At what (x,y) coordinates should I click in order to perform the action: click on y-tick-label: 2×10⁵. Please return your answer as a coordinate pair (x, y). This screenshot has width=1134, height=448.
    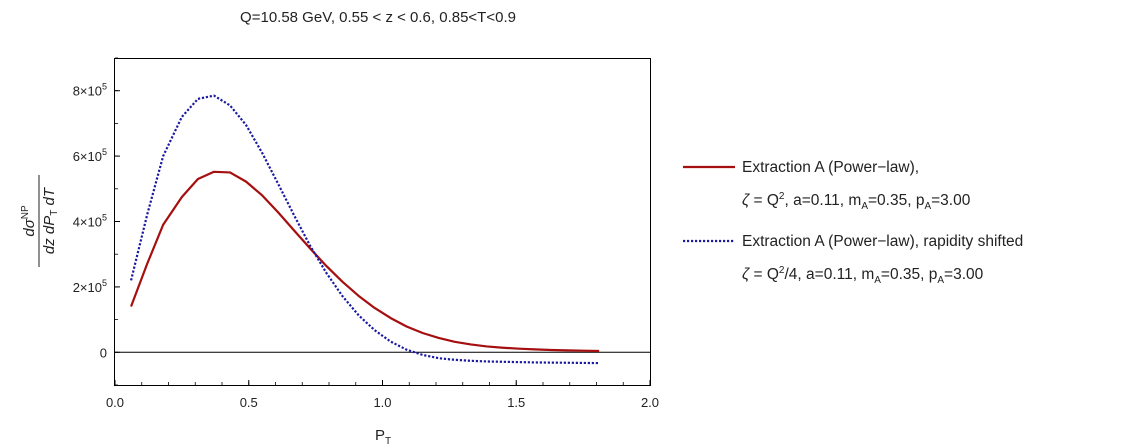
    Looking at the image, I should click on (90, 286).